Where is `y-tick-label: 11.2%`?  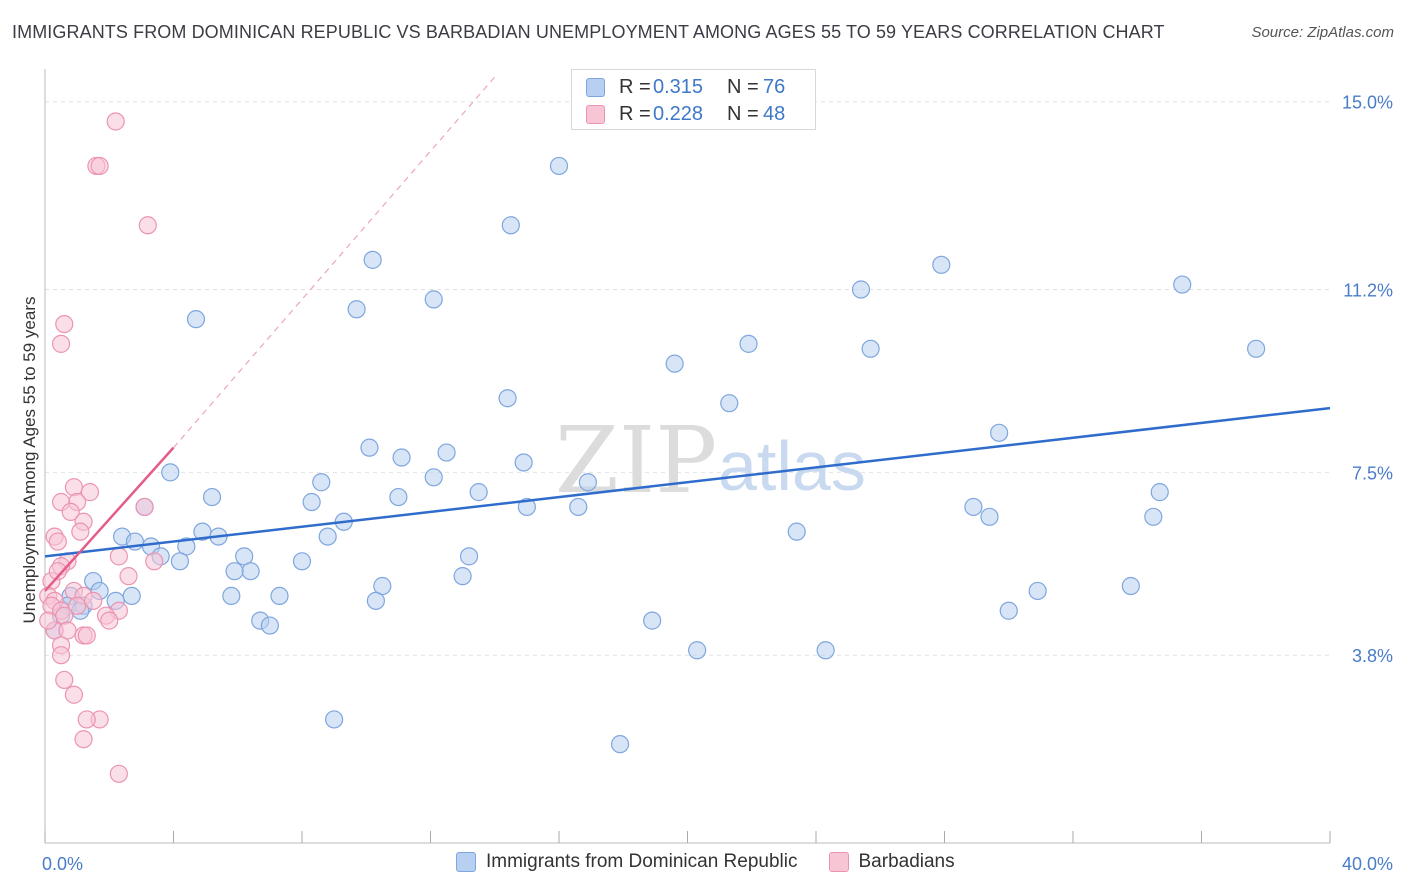 y-tick-label: 11.2% is located at coordinates (1368, 291).